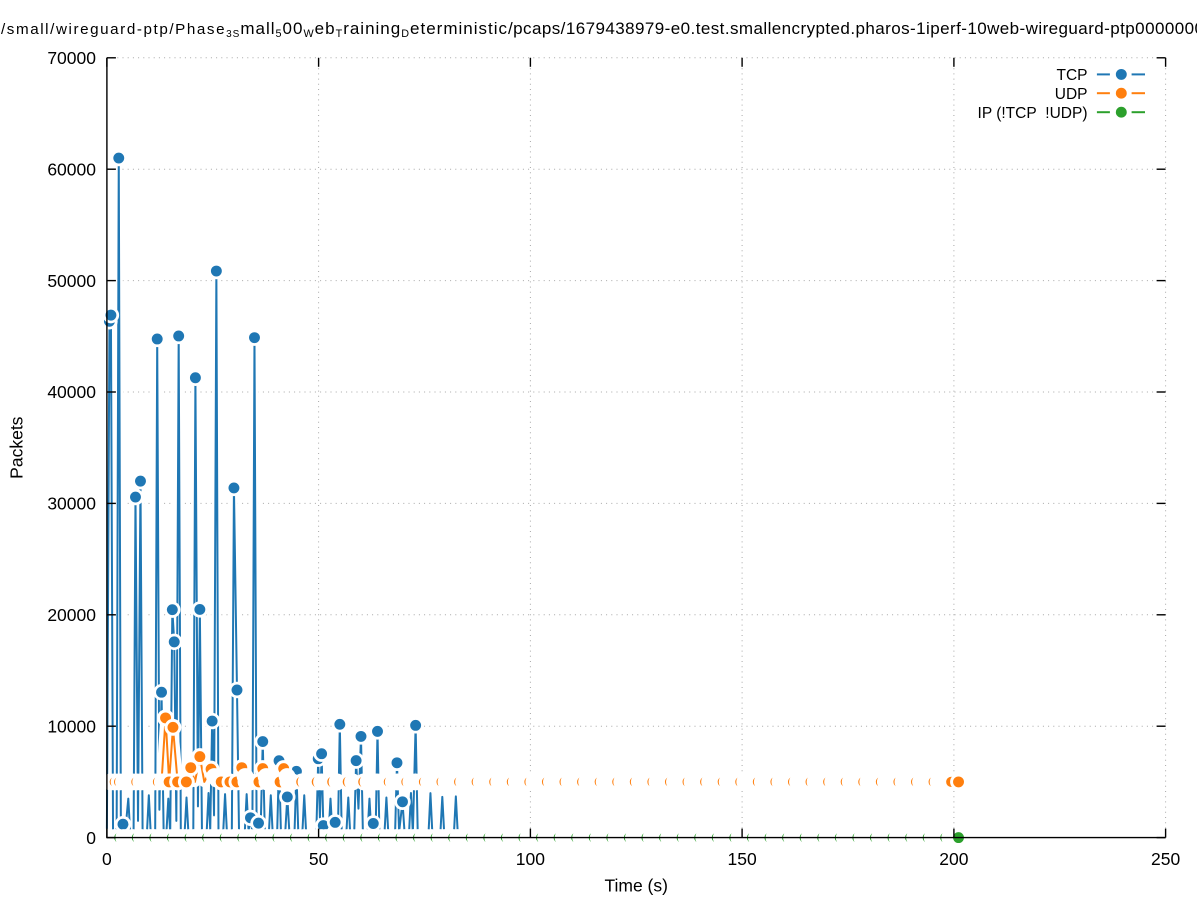  What do you see at coordinates (71, 504) in the screenshot?
I see `svg-text: 30000` at bounding box center [71, 504].